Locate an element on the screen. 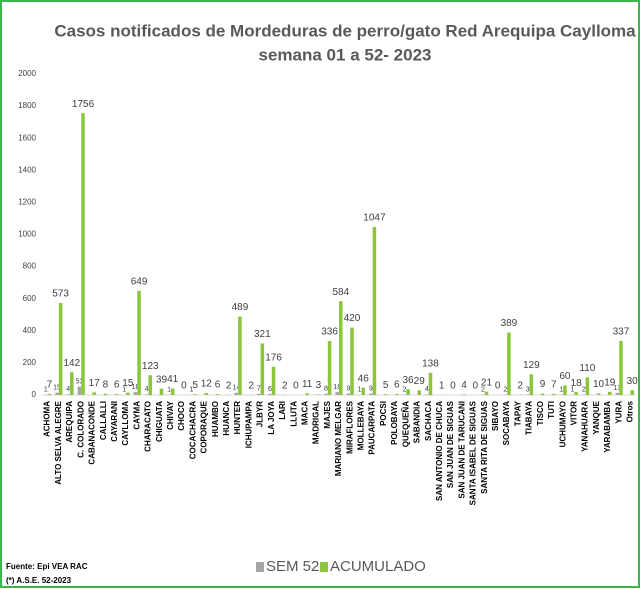 Image resolution: width=641 pixels, height=589 pixels. x-tick-label: CAYLLOMA is located at coordinates (125, 423).